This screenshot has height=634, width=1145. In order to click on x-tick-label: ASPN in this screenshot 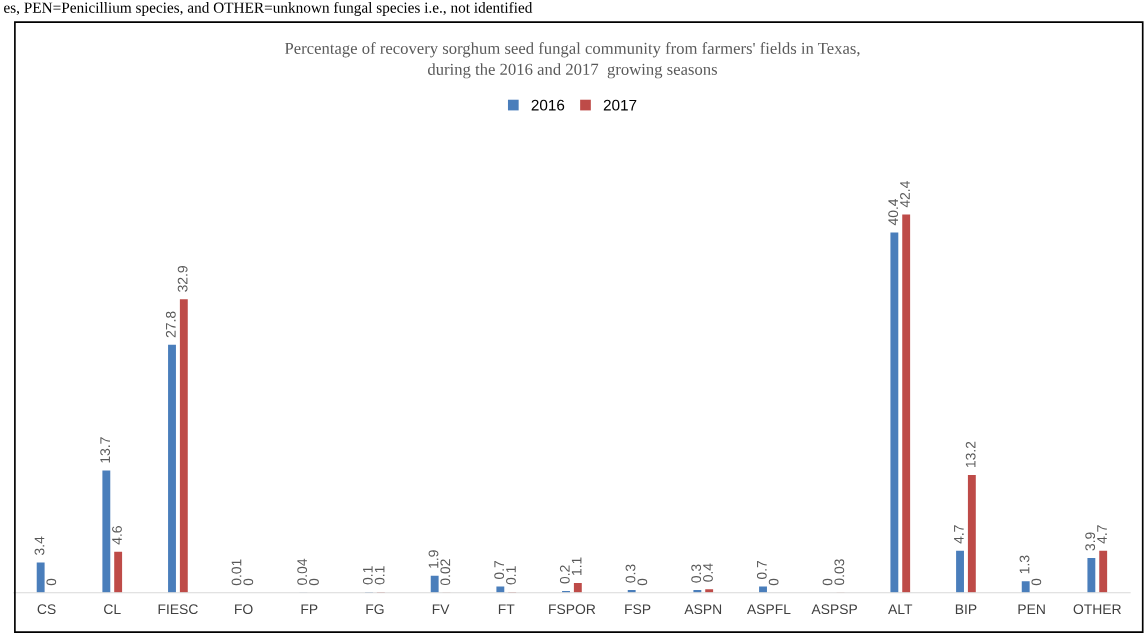, I will do `click(703, 609)`.